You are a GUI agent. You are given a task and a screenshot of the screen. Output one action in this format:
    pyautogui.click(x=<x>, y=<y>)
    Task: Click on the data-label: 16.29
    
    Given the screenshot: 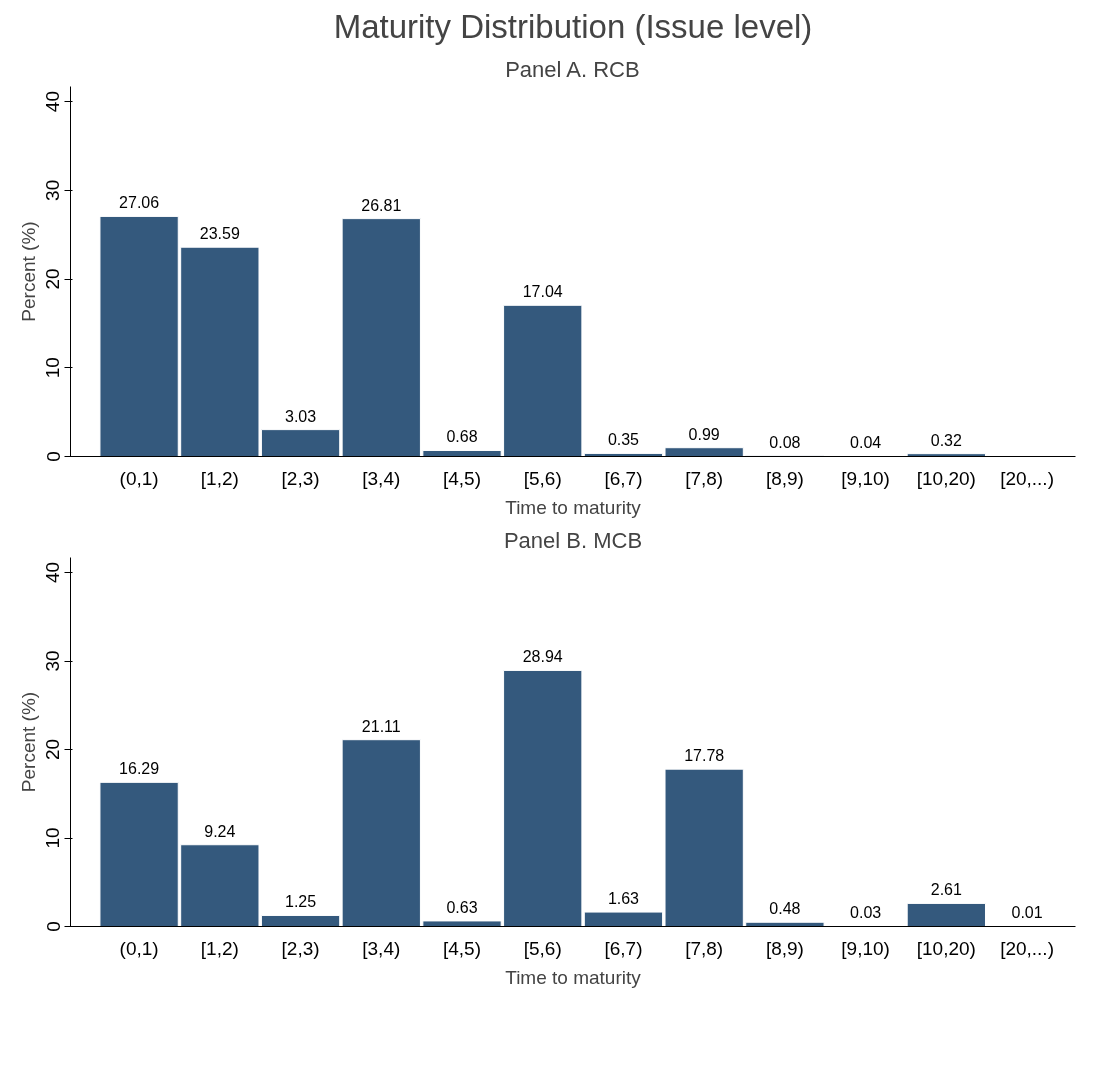 What is the action you would take?
    pyautogui.click(x=139, y=769)
    